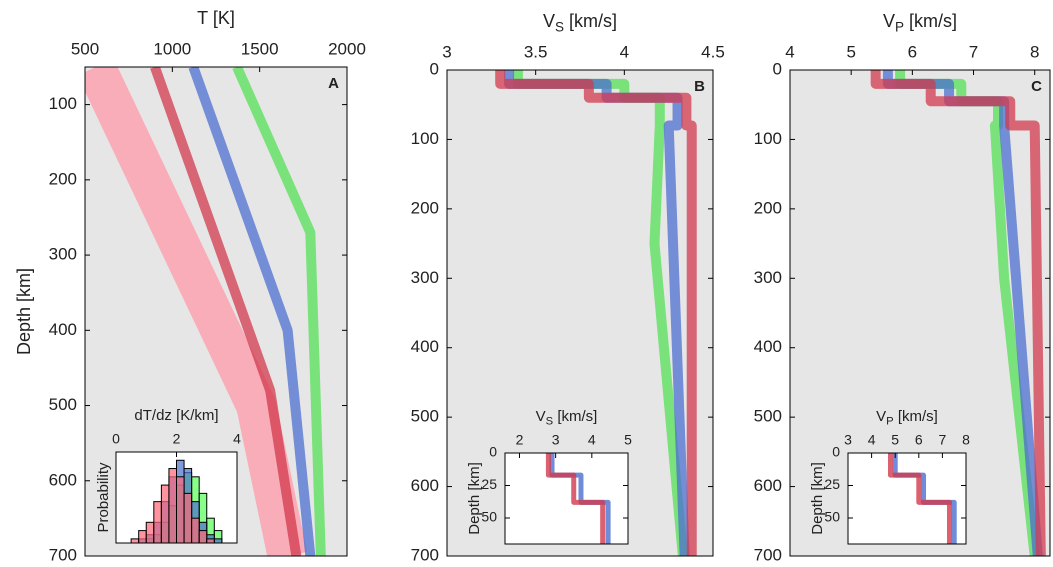 Image resolution: width=1053 pixels, height=567 pixels. I want to click on x-tick-label: 4.5, so click(713, 51).